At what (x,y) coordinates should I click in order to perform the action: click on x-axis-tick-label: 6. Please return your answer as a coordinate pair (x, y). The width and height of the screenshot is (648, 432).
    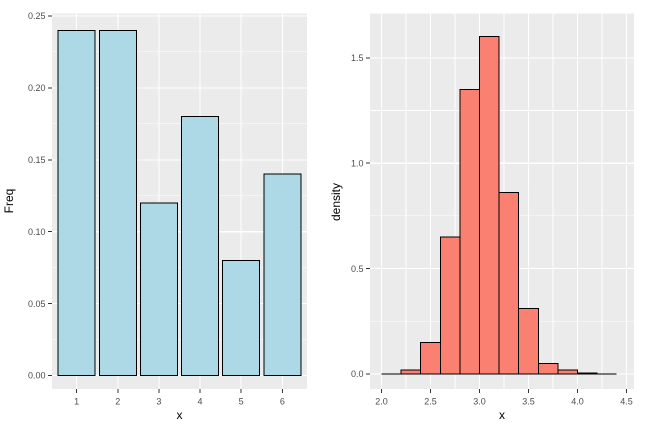
    Looking at the image, I should click on (282, 402).